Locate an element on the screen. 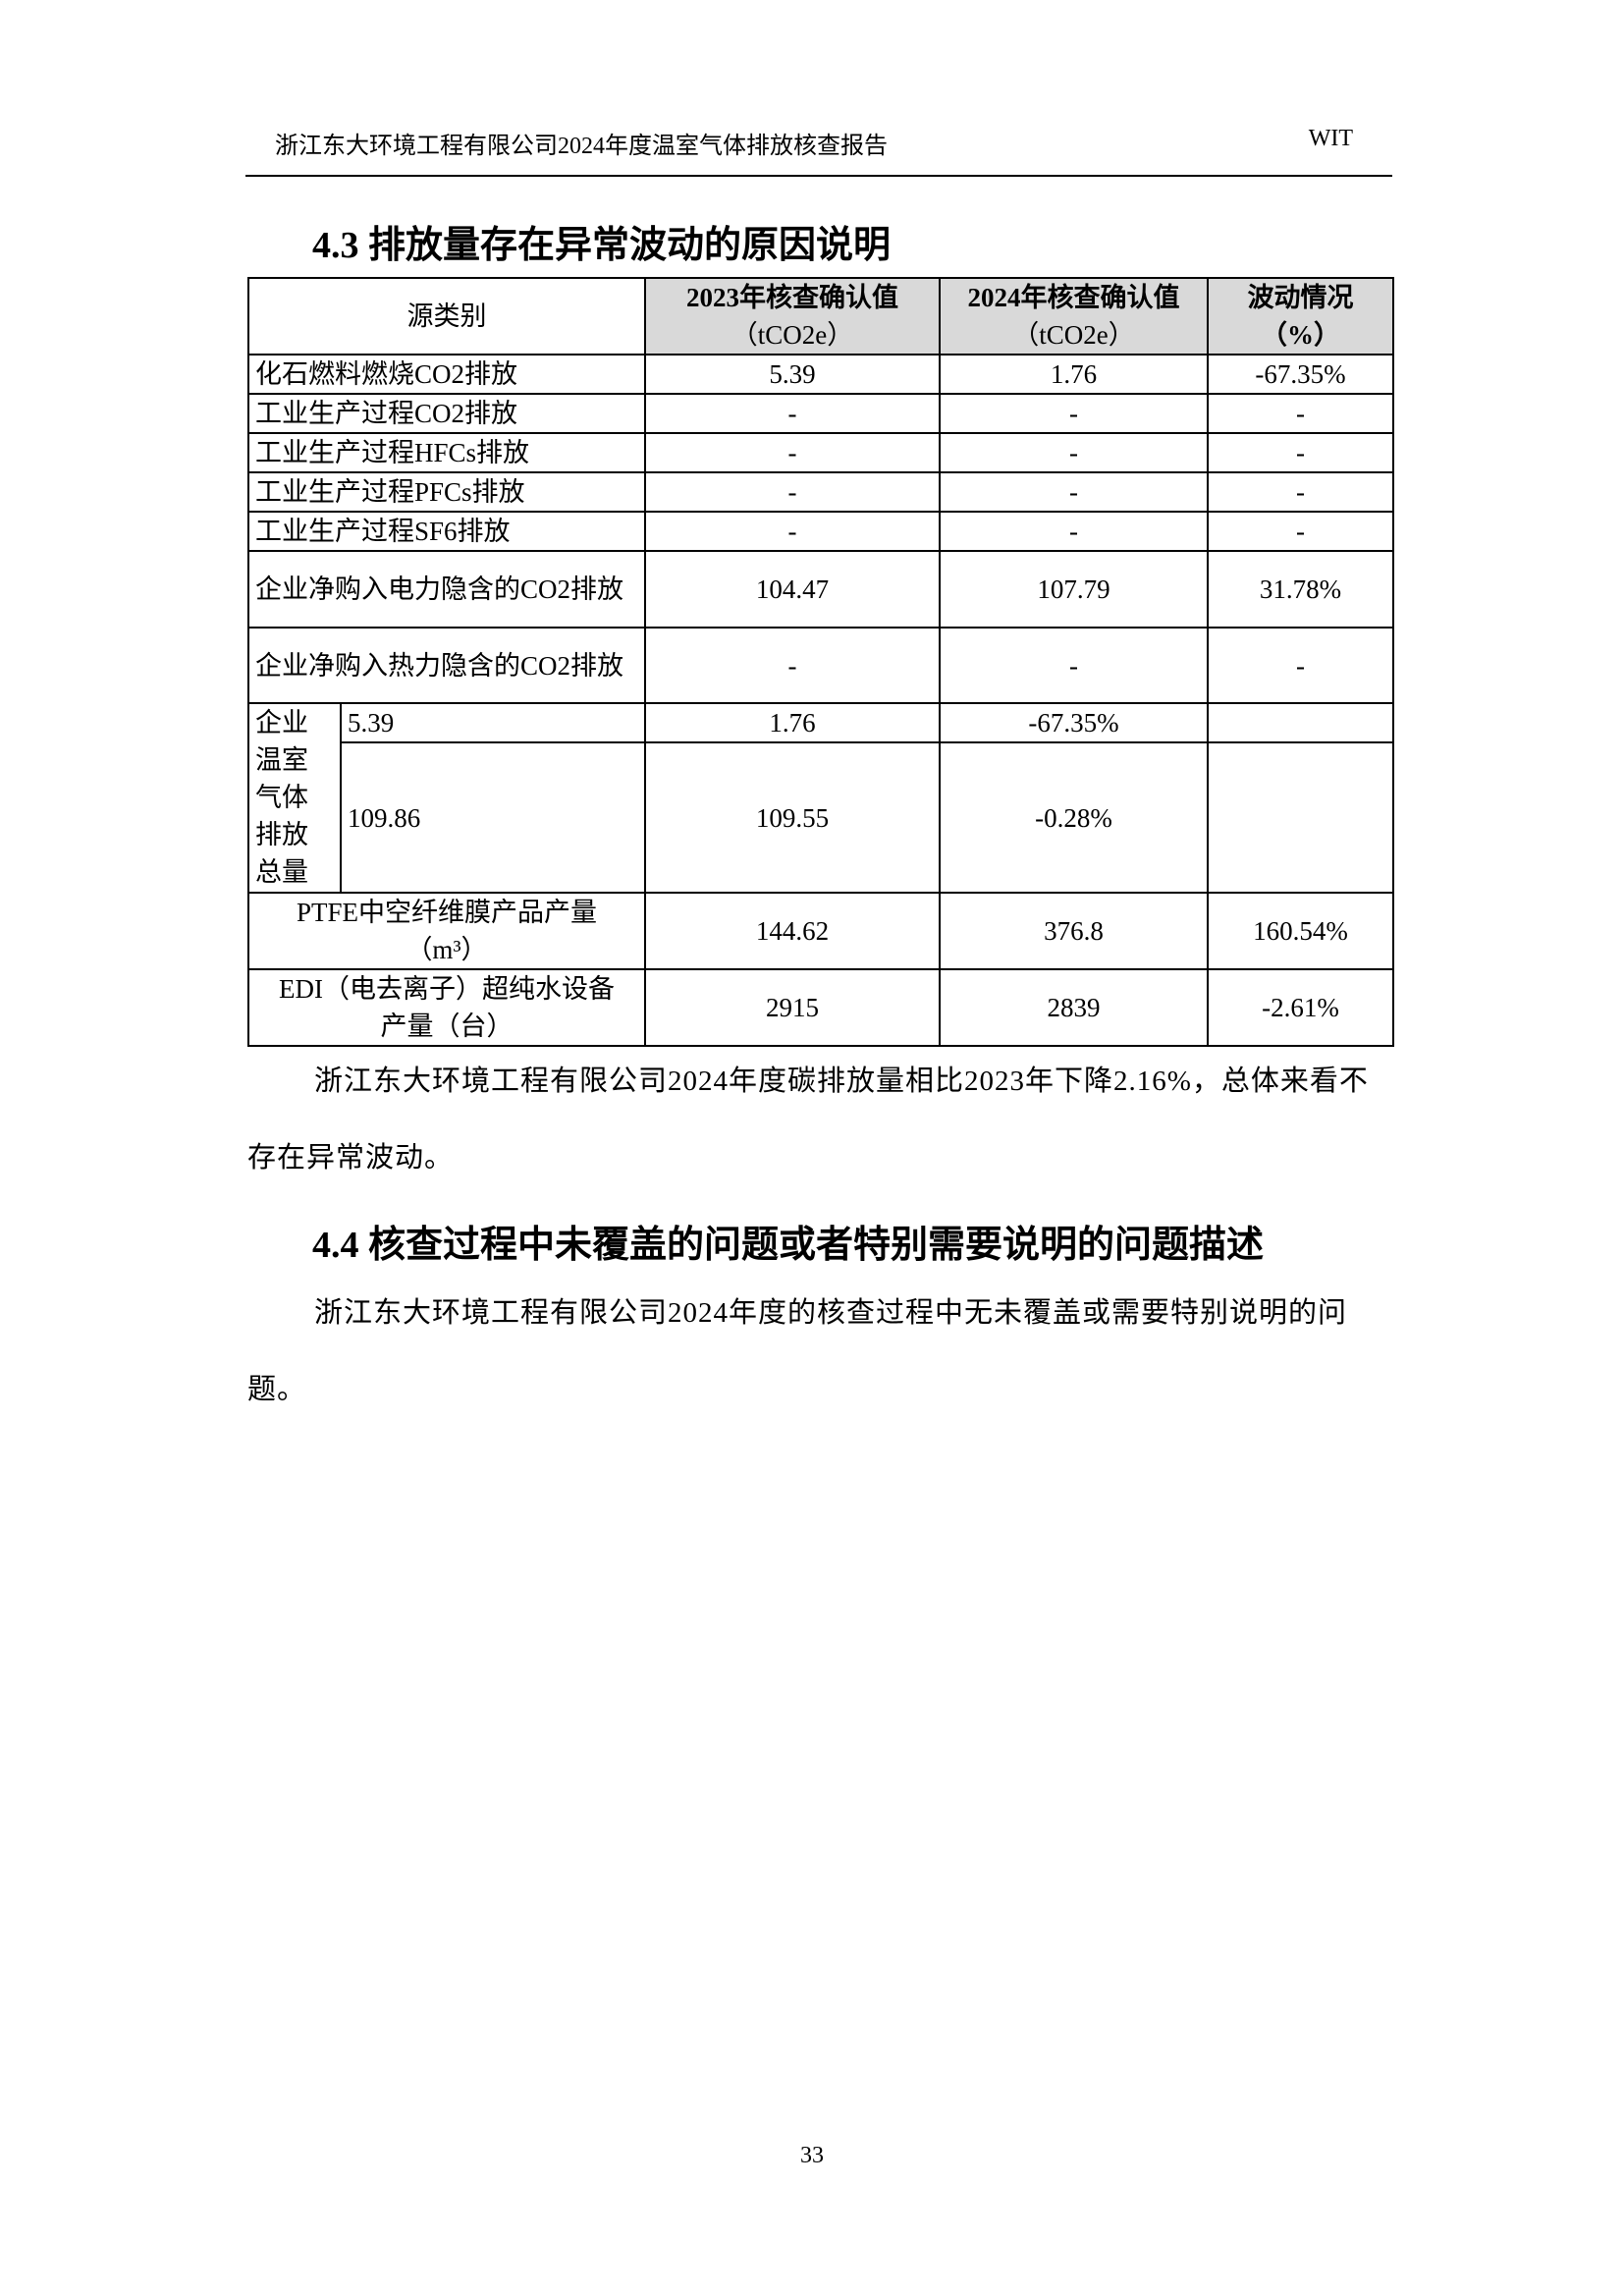 This screenshot has width=1624, height=2296. table-row: 工业生产过程CO2排放 - - - is located at coordinates (820, 413).